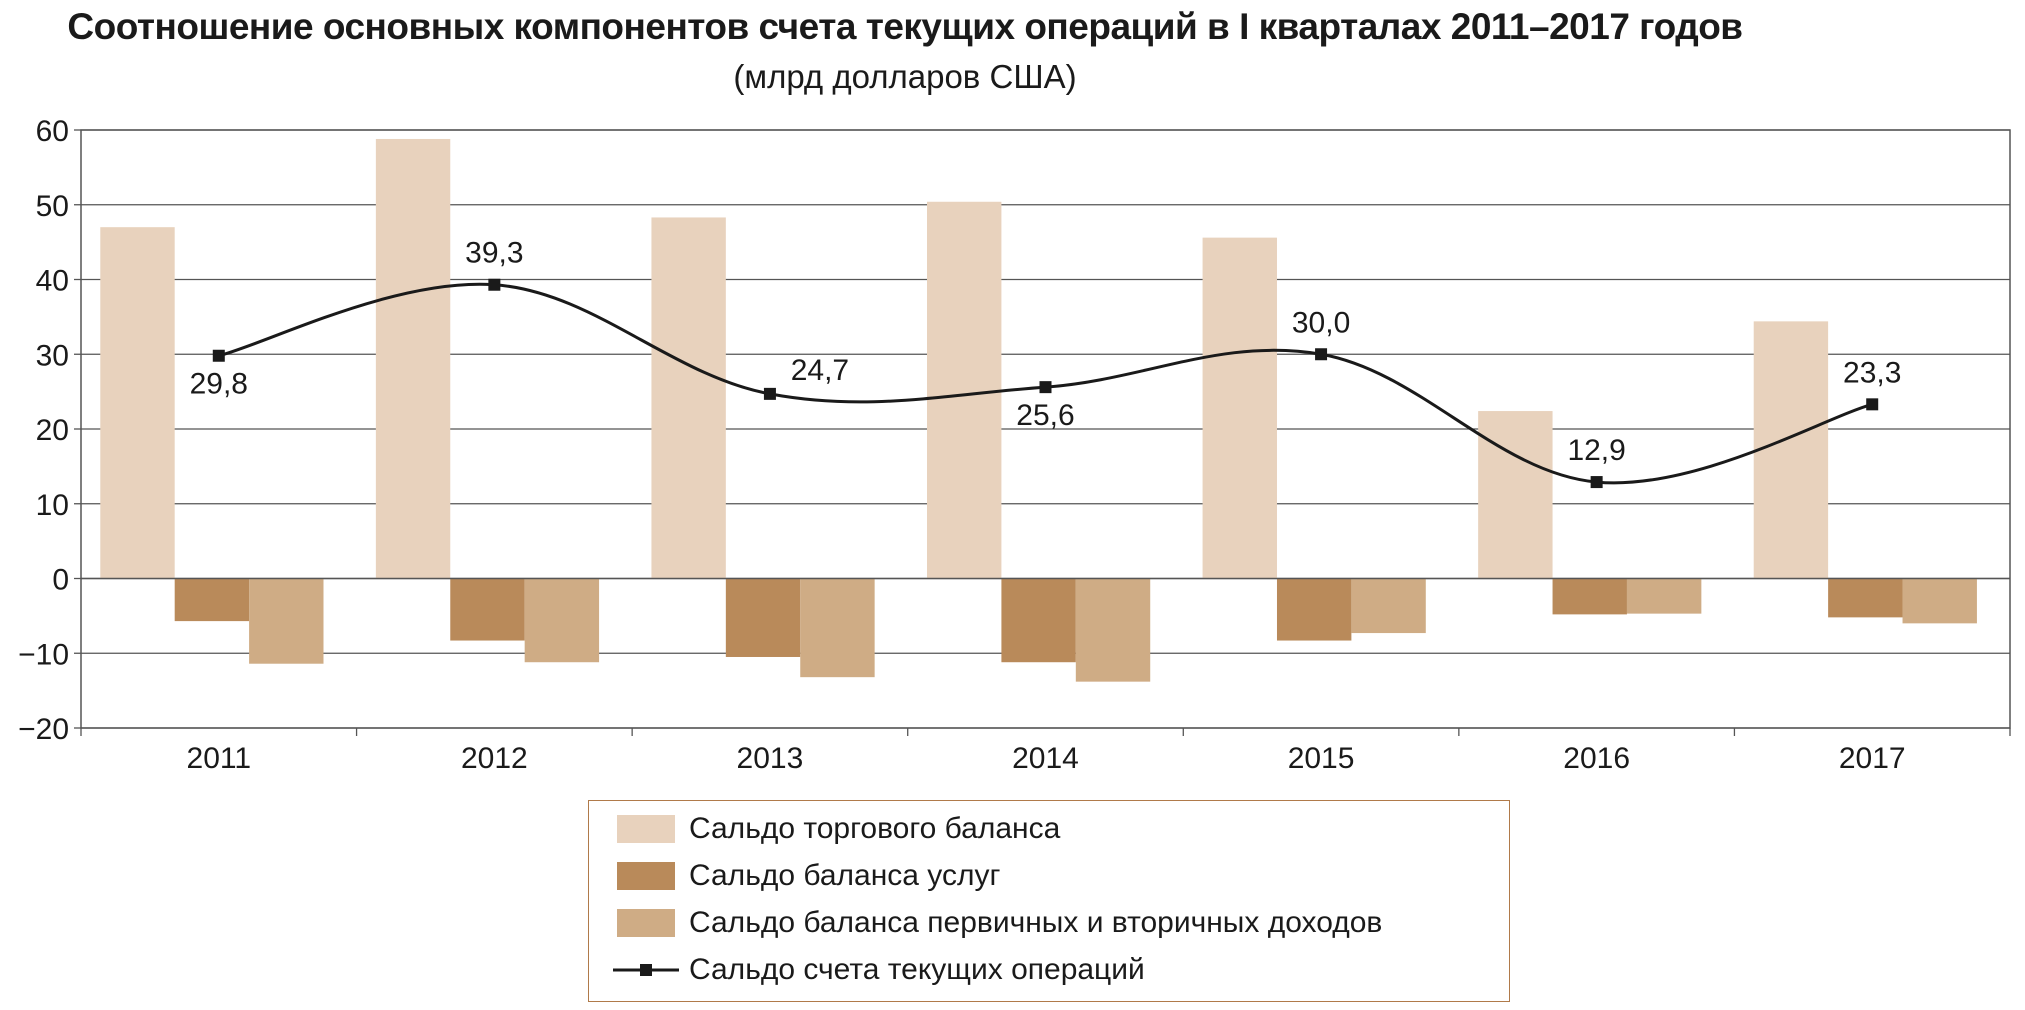 This screenshot has width=2025, height=1010. I want to click on x-tick-label: 2017, so click(1872, 758).